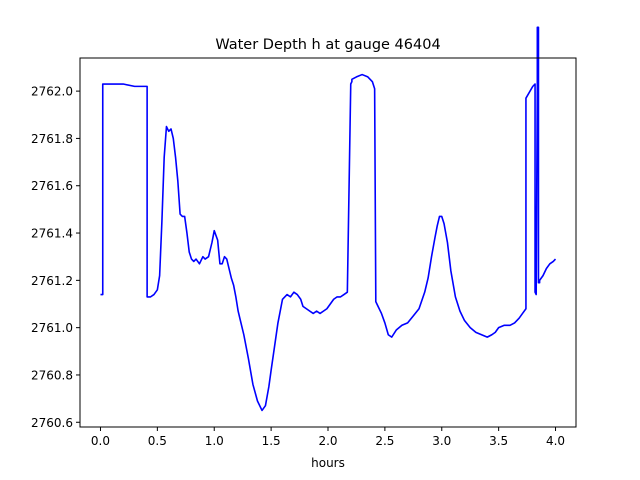 The image size is (640, 480). What do you see at coordinates (52, 186) in the screenshot?
I see `y-tick-label: 2761.6` at bounding box center [52, 186].